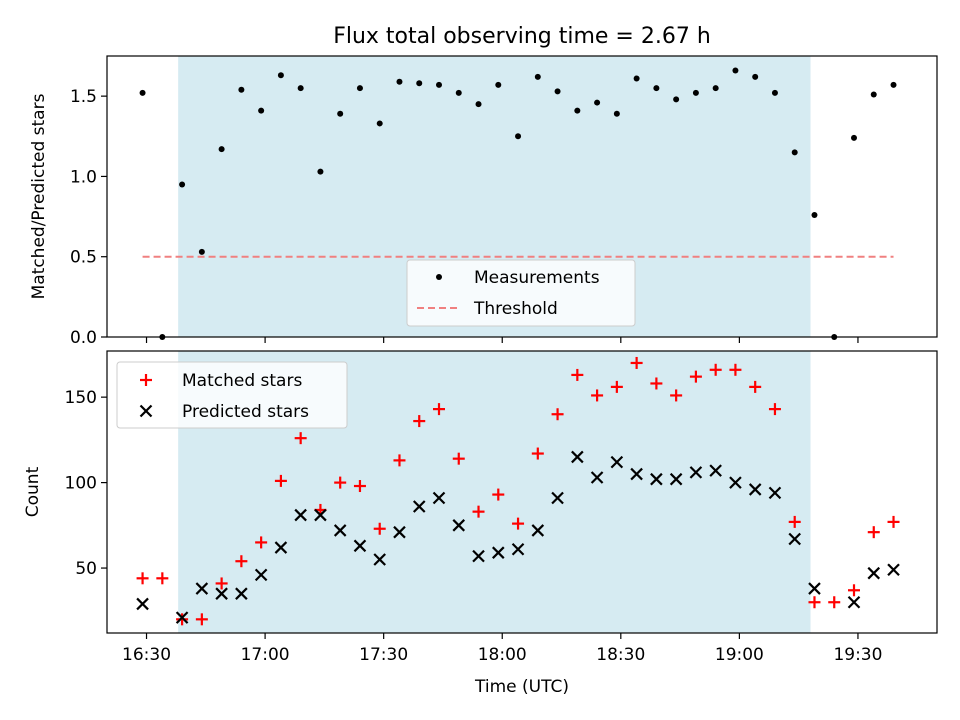  Describe the element at coordinates (83, 177) in the screenshot. I see `y-tick-label: 1.0` at that location.